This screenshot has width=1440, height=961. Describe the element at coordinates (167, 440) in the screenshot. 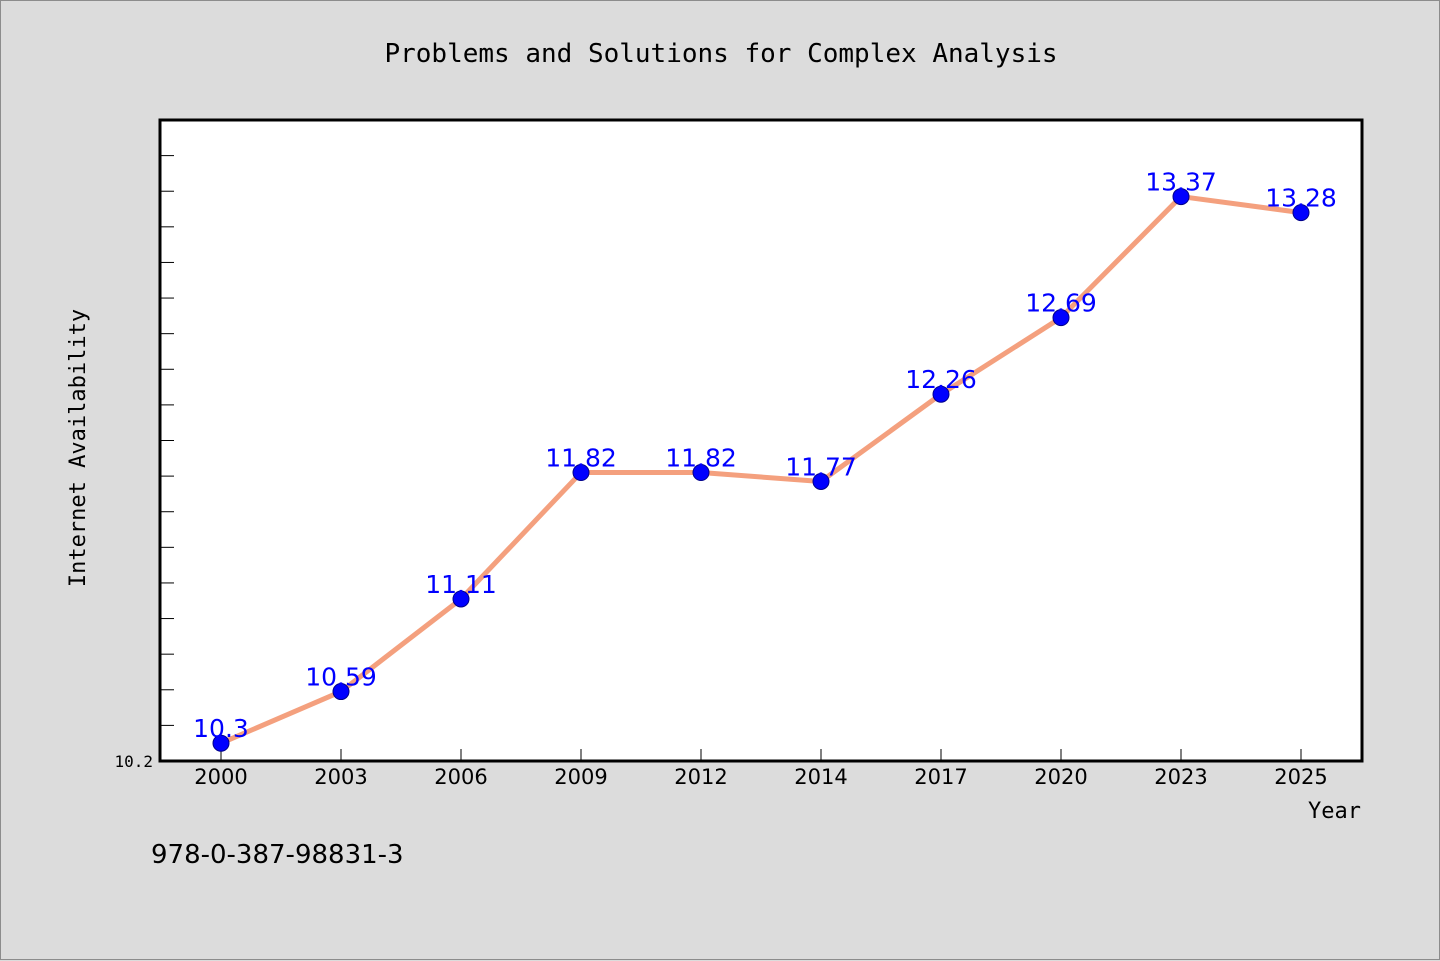

I see `y-axis-ticks` at that location.